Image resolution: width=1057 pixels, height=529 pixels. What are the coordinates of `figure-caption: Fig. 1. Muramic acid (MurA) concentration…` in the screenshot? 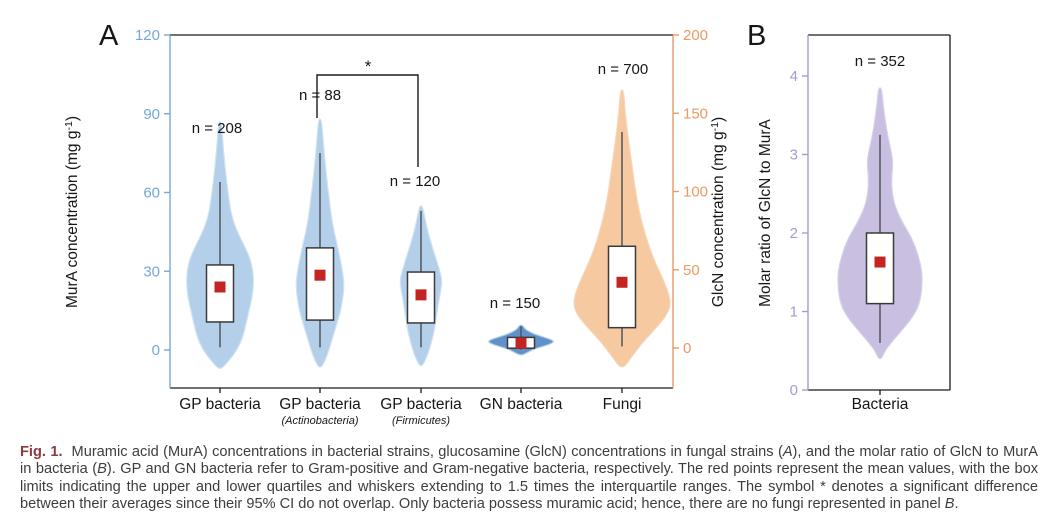 It's located at (529, 478).